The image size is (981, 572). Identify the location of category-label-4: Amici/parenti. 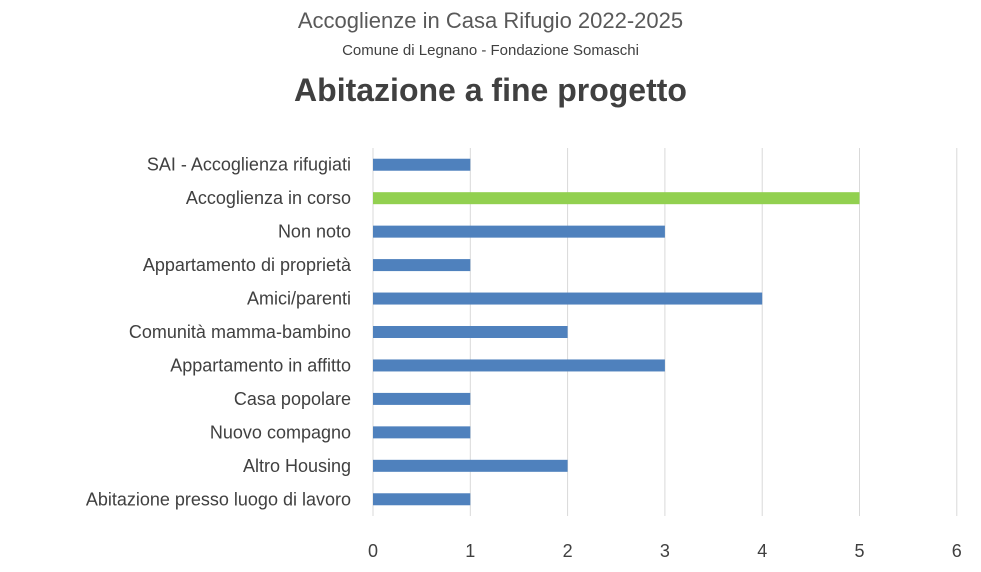
(299, 299).